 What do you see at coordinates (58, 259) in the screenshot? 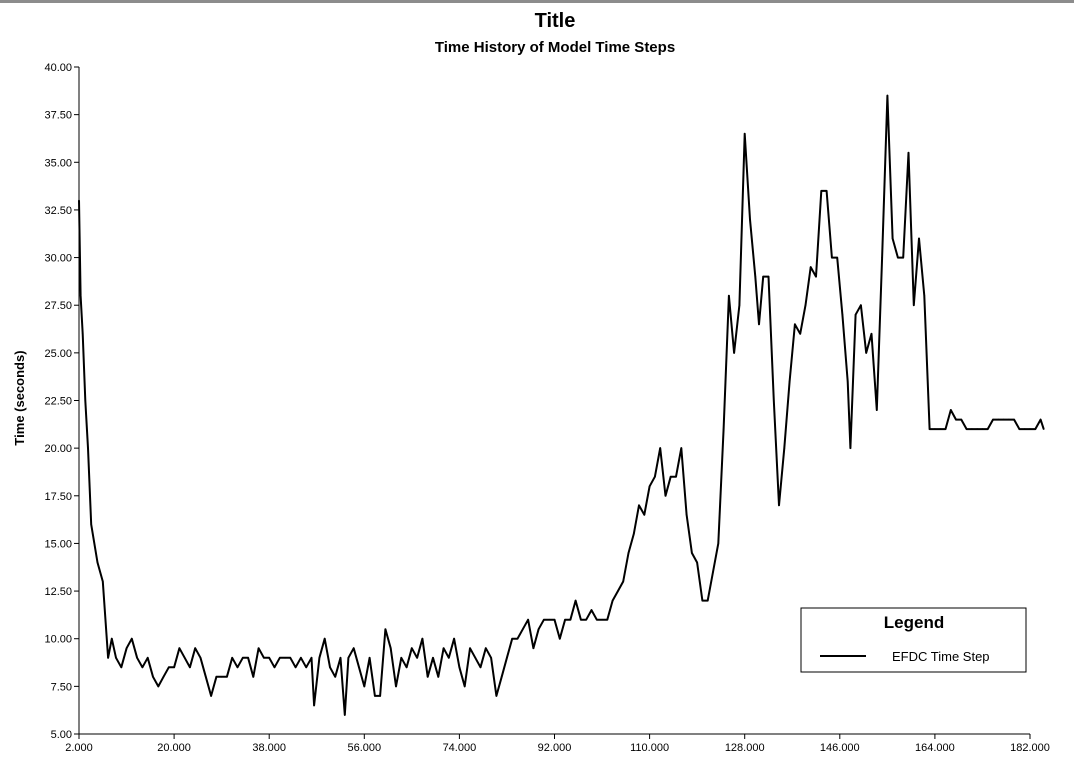
I see `y-tick-label: 30.00` at bounding box center [58, 259].